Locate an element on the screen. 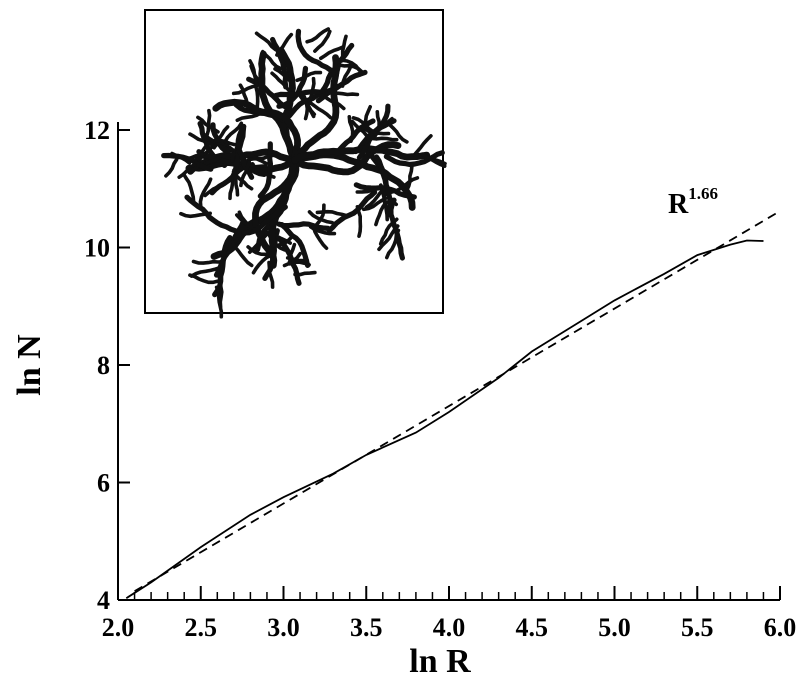 This screenshot has width=799, height=685. y-tick-label: 6 is located at coordinates (103, 483).